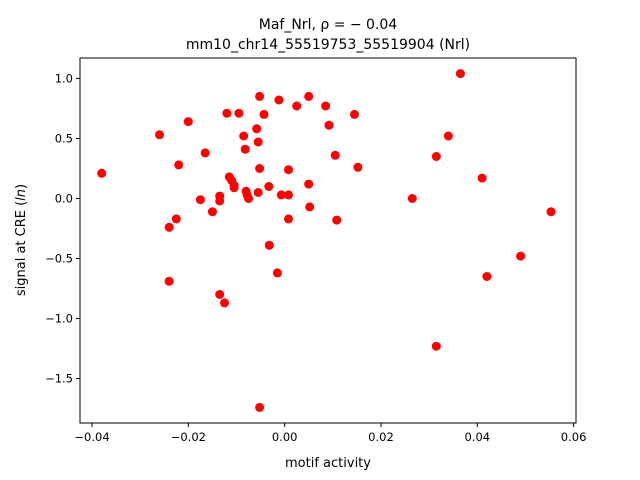 Image resolution: width=640 pixels, height=480 pixels. What do you see at coordinates (64, 78) in the screenshot?
I see `y-tick-label: 1.0` at bounding box center [64, 78].